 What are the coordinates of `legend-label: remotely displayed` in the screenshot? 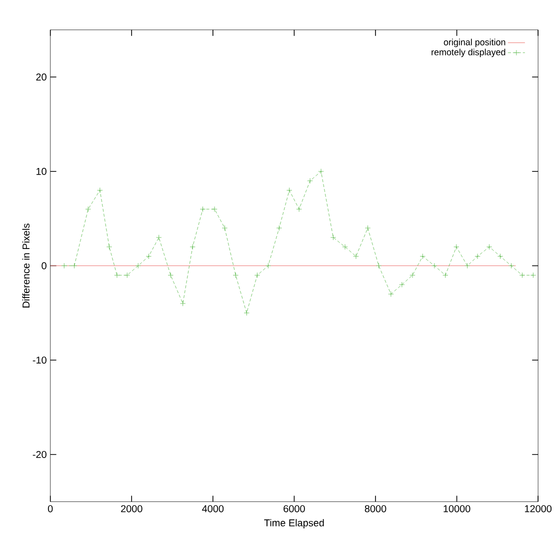 It's located at (469, 52).